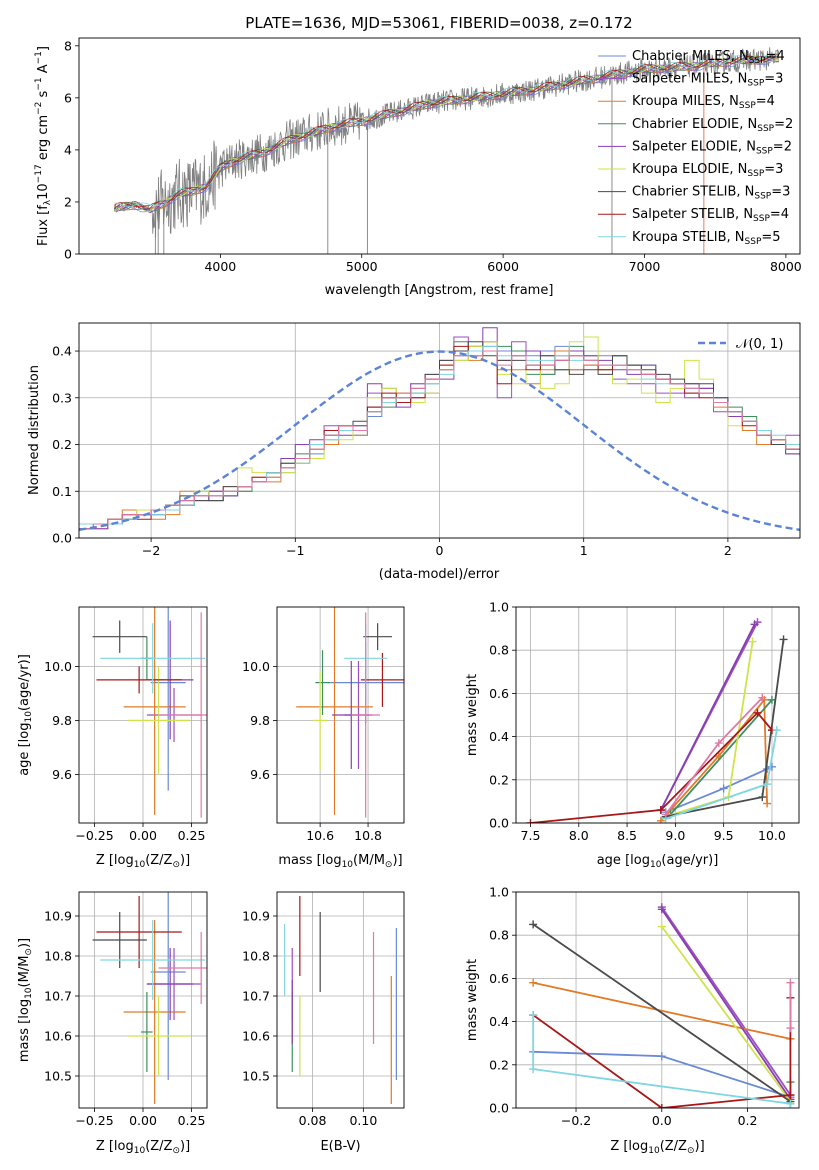 This screenshot has width=819, height=1170. What do you see at coordinates (176, 865) in the screenshot?
I see `xlabel-age_vs_Z-part: ⊙` at bounding box center [176, 865].